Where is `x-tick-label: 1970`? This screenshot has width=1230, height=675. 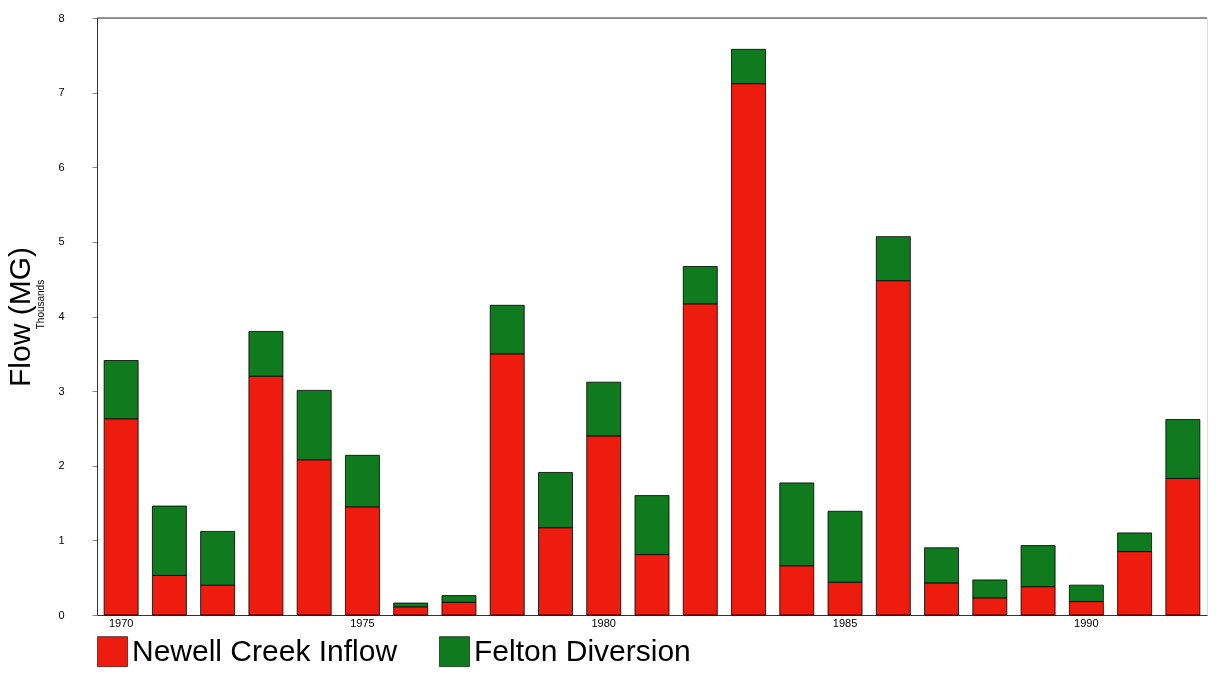 x-tick-label: 1970 is located at coordinates (121, 622).